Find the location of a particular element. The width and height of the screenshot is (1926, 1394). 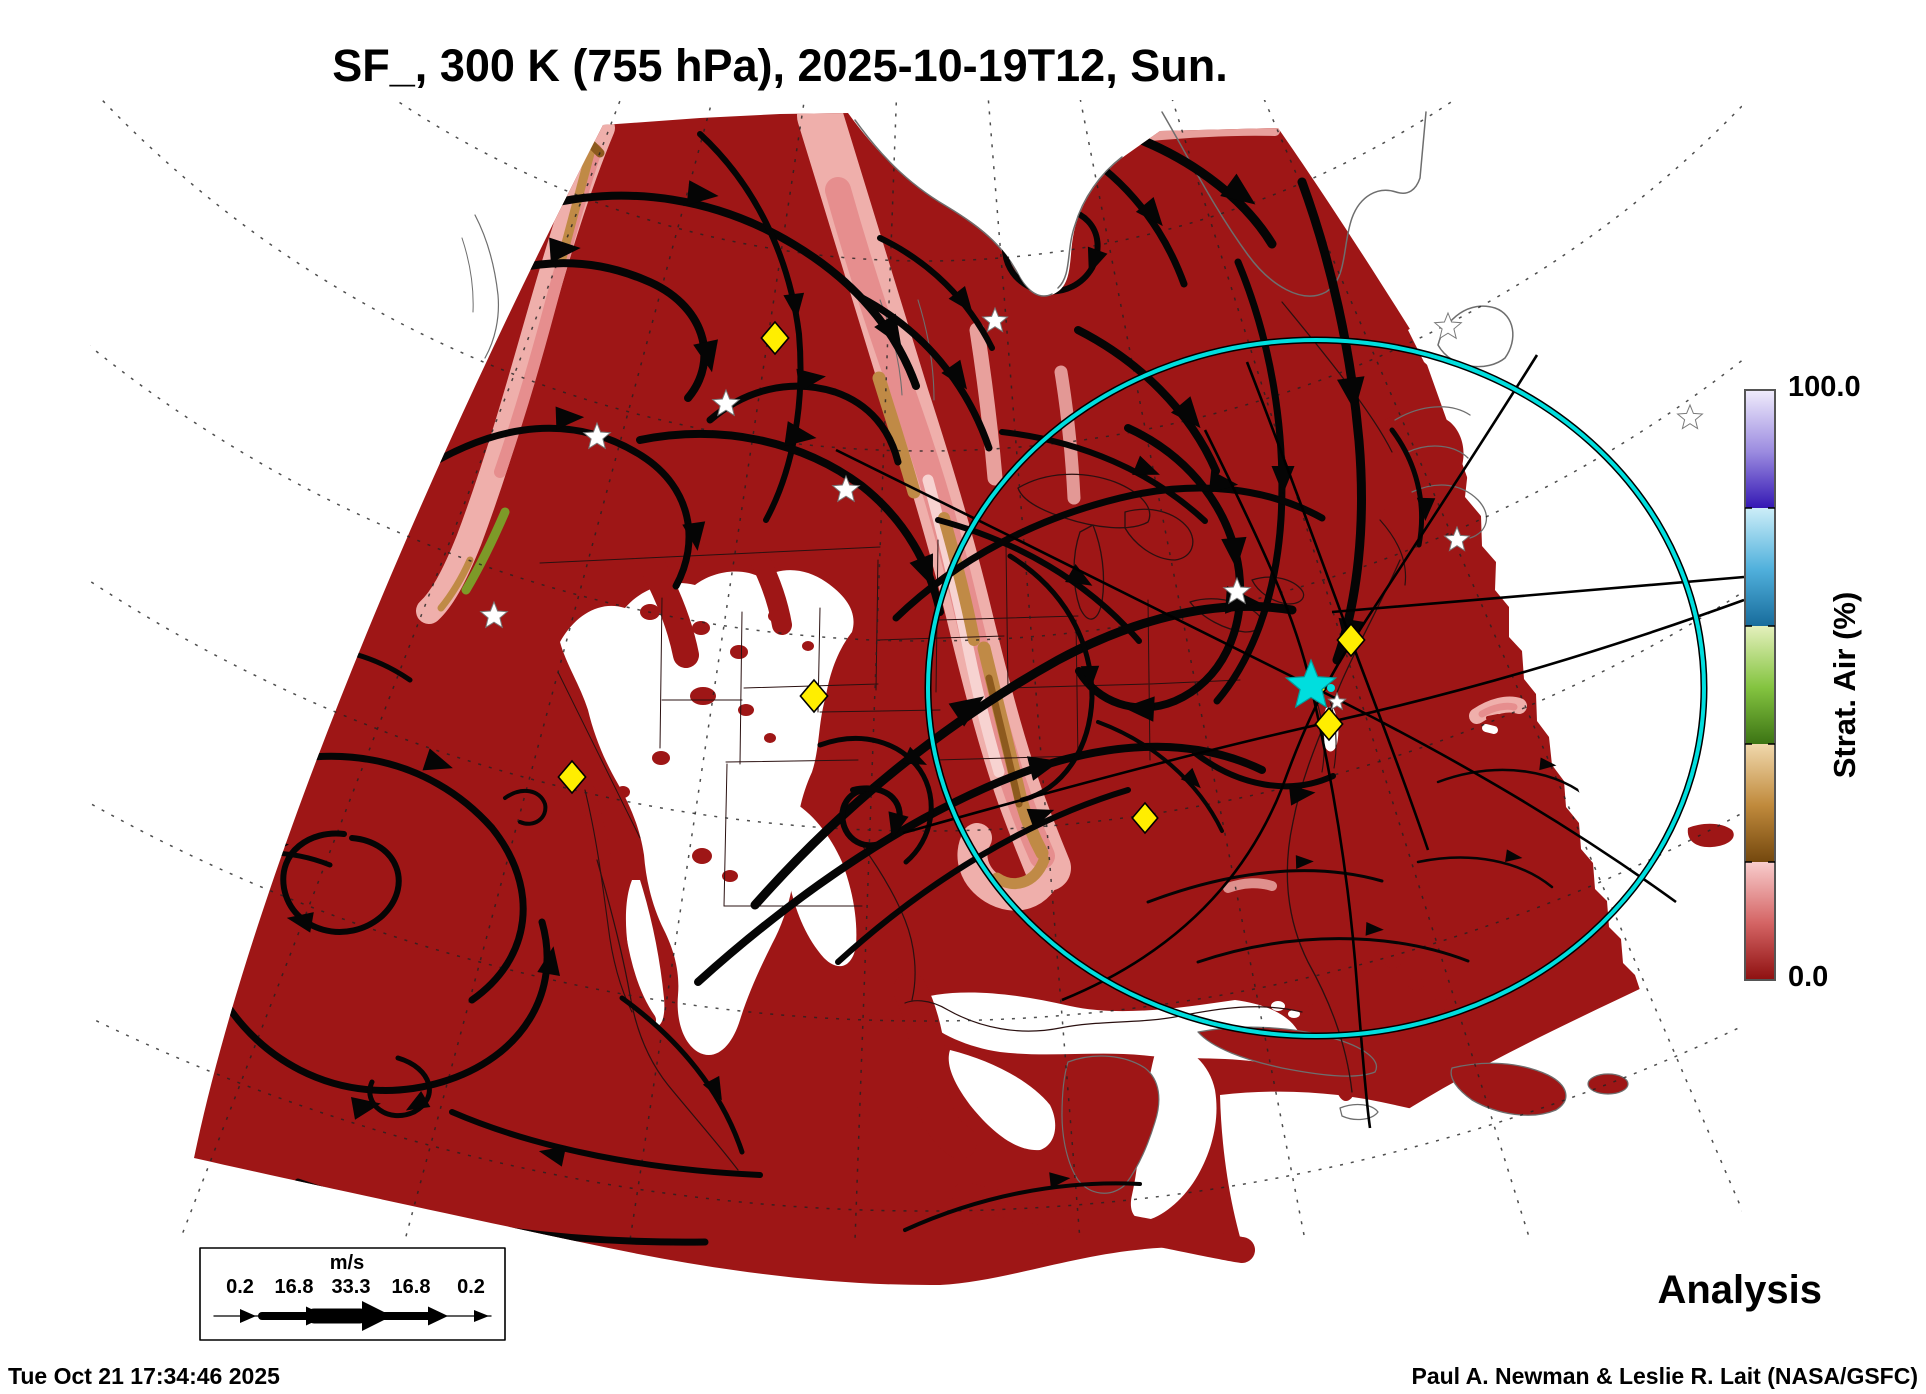

meridian-line is located at coordinates (876, 670).